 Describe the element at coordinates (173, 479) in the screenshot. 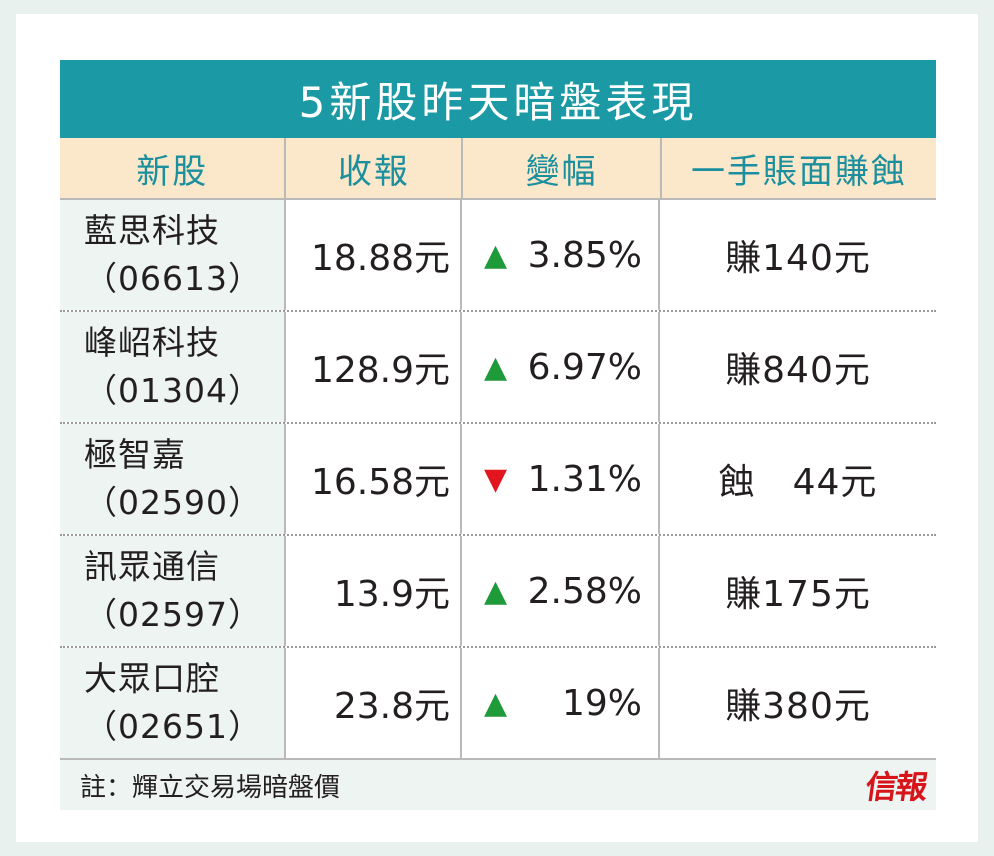

I see `stock-cell: 極智嘉 （02590）` at that location.